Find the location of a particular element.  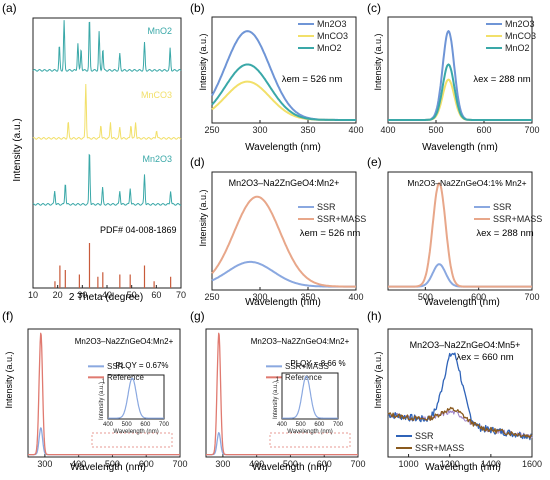

h-x-ticklabel-1200: 1200 is located at coordinates (450, 464).